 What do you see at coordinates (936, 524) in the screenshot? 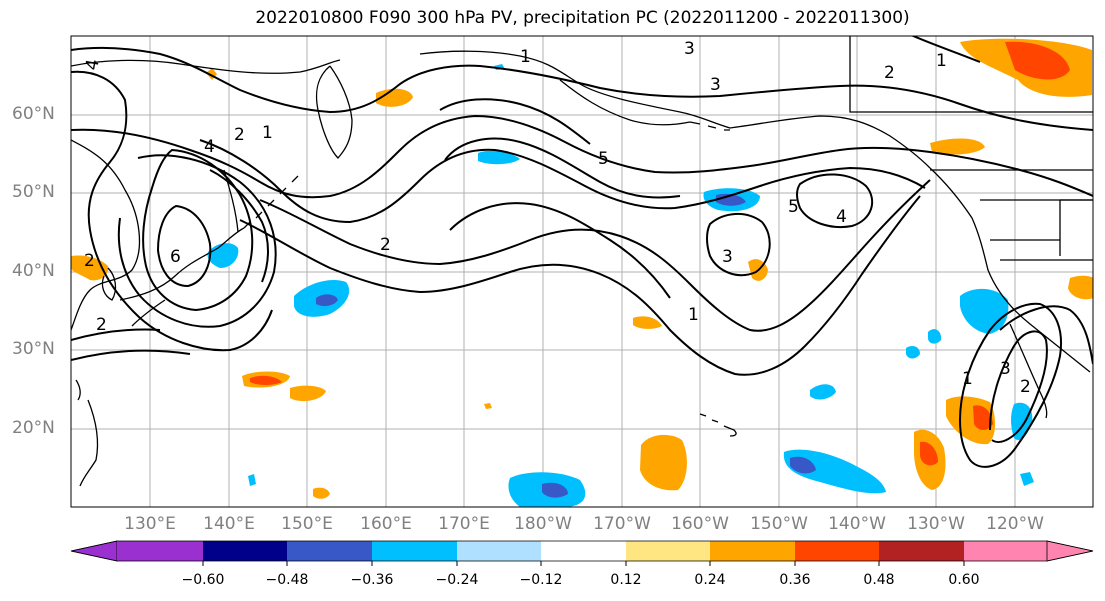
I see `longitude-label: 130°W` at bounding box center [936, 524].